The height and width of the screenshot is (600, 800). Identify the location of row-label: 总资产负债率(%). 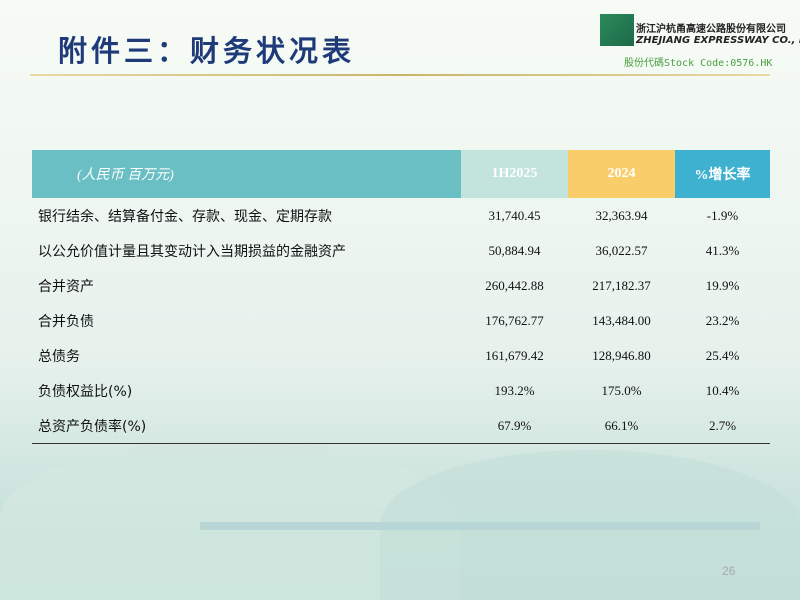
(246, 426).